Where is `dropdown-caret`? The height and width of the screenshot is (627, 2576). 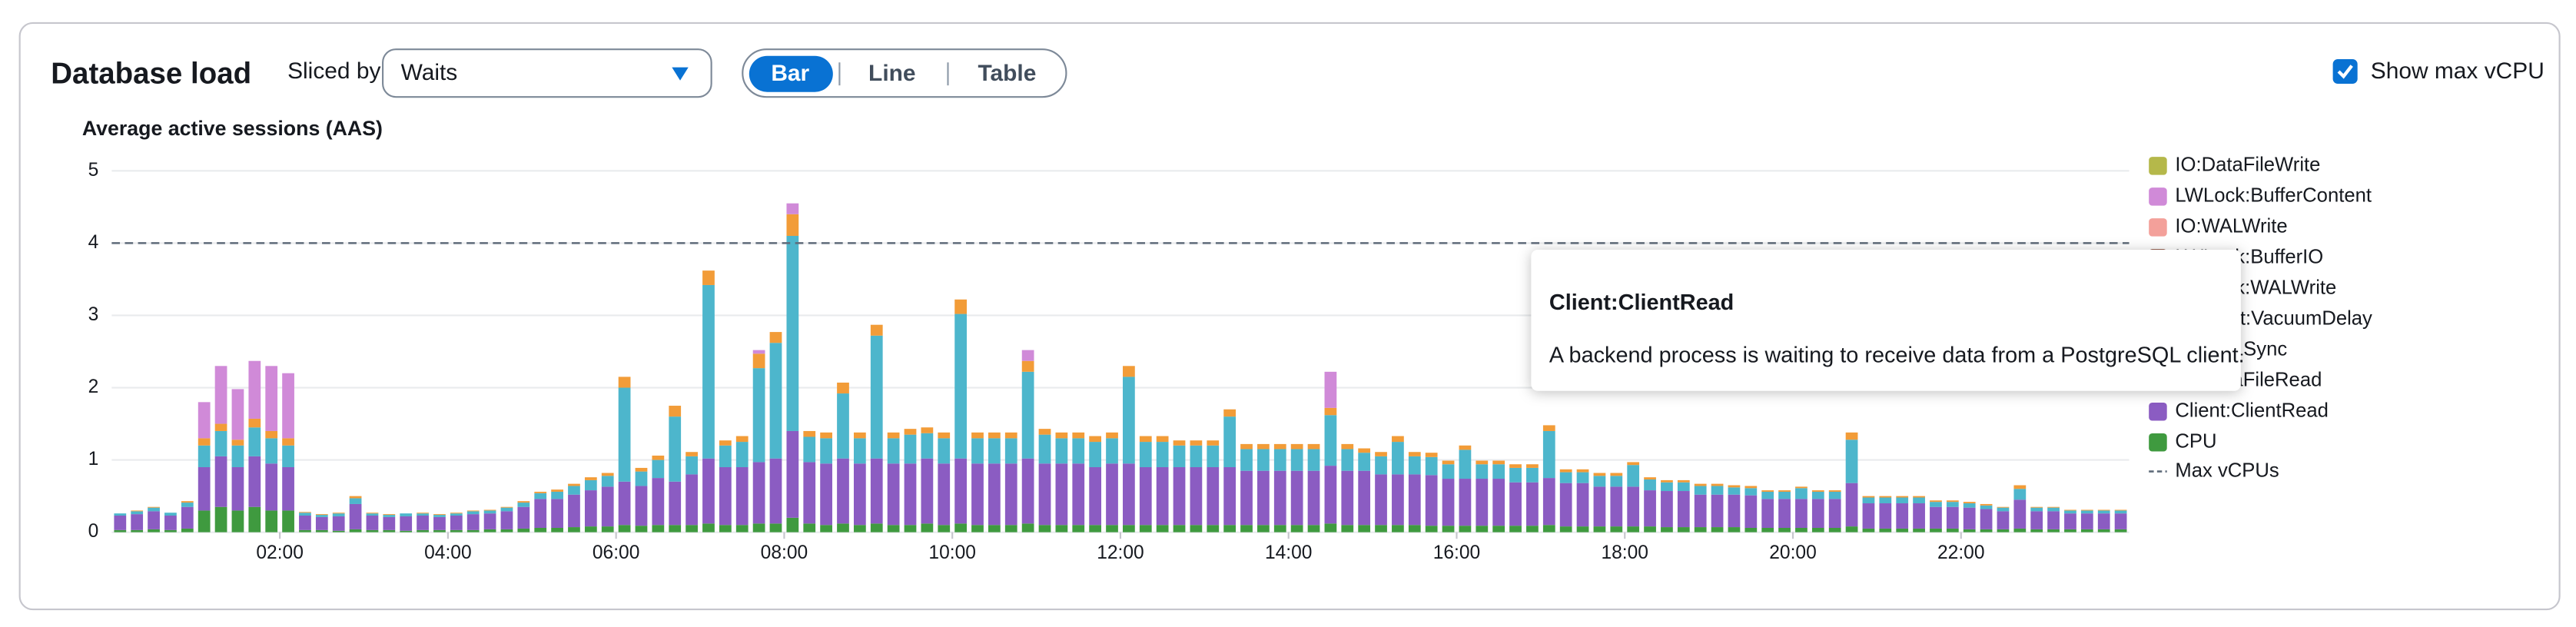 dropdown-caret is located at coordinates (680, 74).